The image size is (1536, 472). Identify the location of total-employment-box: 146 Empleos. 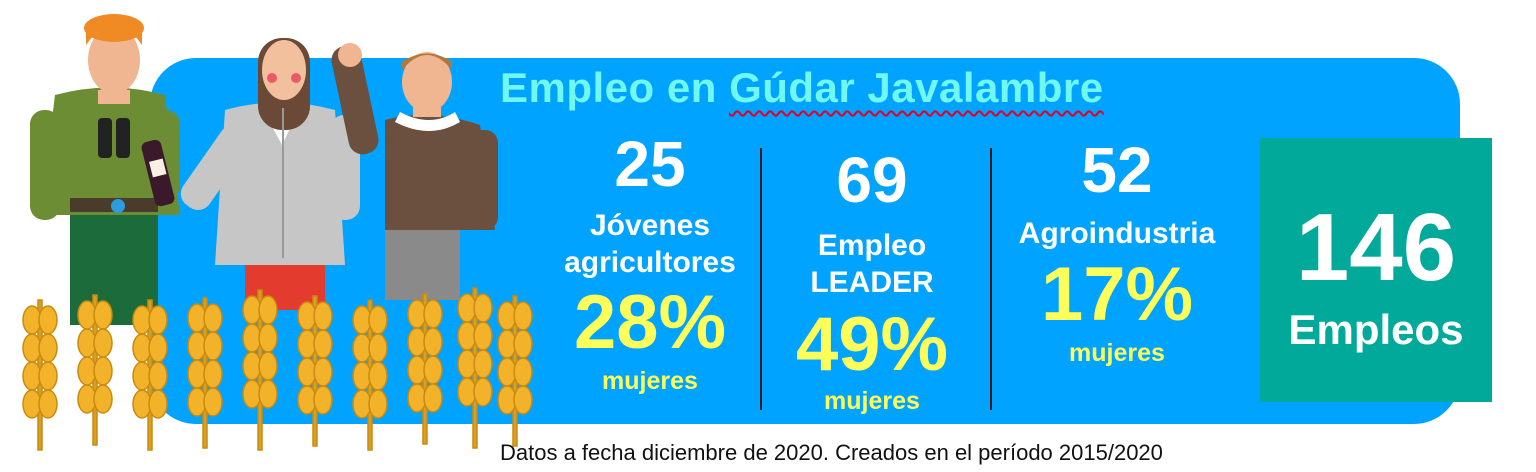
(1376, 270).